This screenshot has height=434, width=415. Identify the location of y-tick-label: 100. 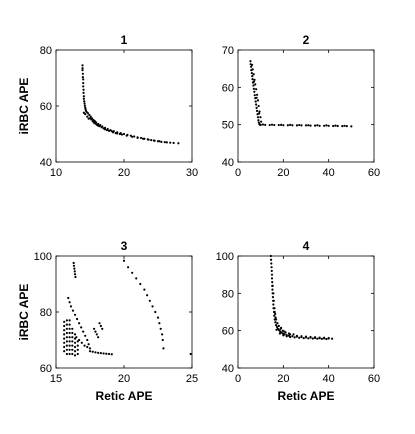
(225, 257).